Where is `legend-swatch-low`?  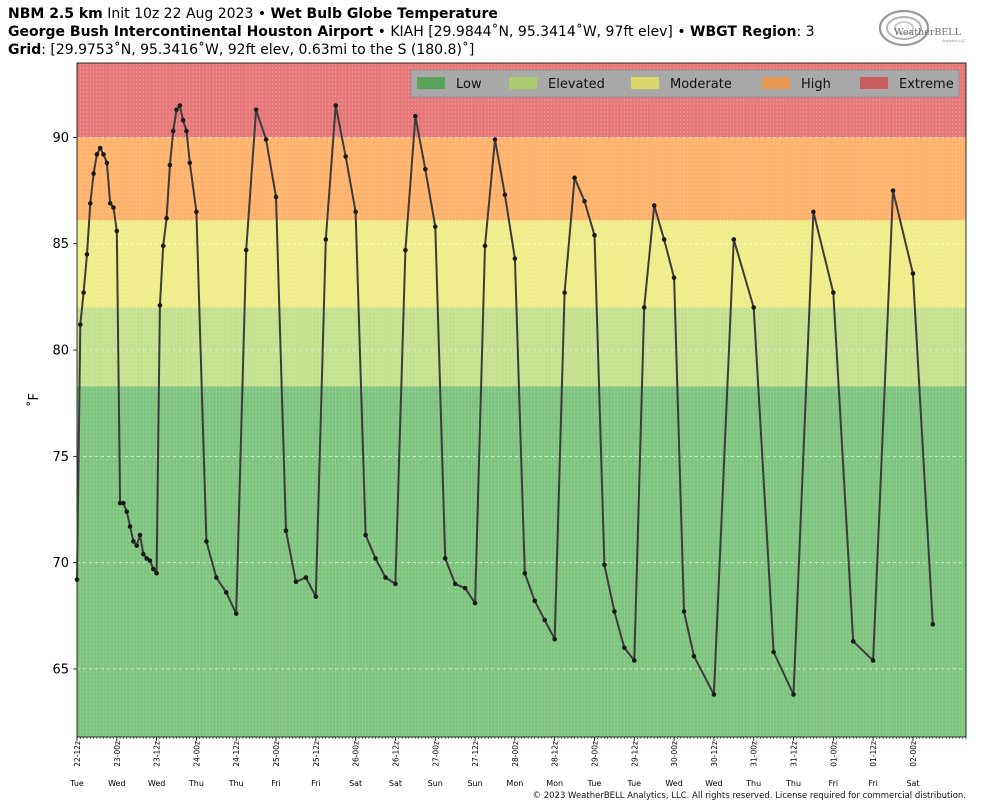 legend-swatch-low is located at coordinates (431, 83).